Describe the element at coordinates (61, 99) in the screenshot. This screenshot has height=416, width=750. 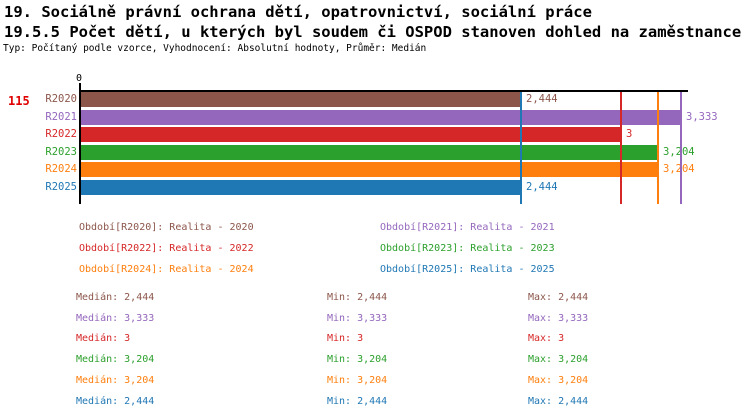
I see `category-label-R2020: R2020` at that location.